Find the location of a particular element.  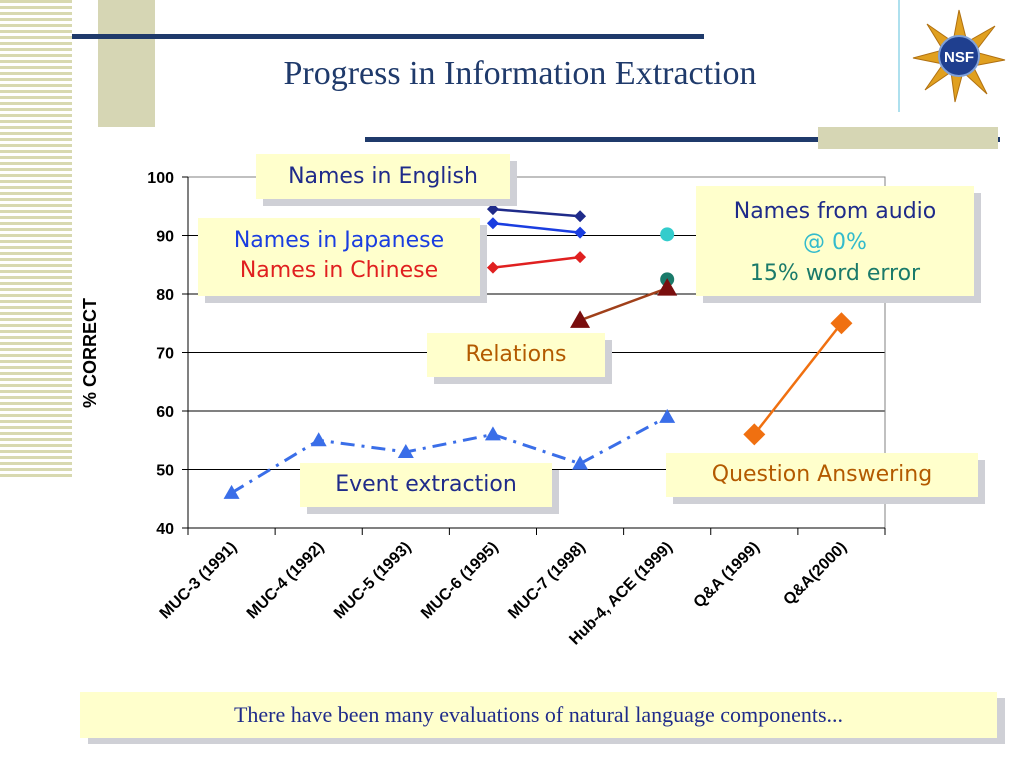

callout-names-english: Names in English is located at coordinates (383, 176).